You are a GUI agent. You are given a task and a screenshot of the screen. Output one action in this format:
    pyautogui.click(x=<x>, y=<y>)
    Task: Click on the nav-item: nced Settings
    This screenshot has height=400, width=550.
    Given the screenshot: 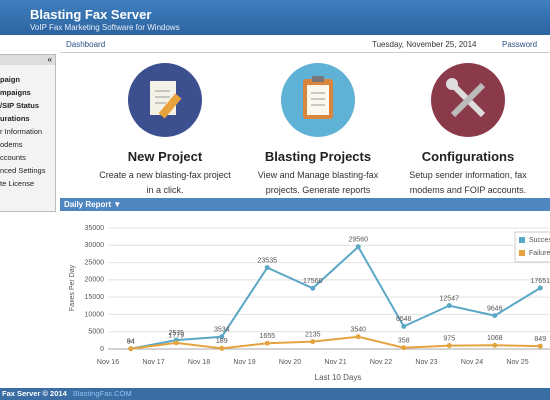 What is the action you would take?
    pyautogui.click(x=23, y=170)
    